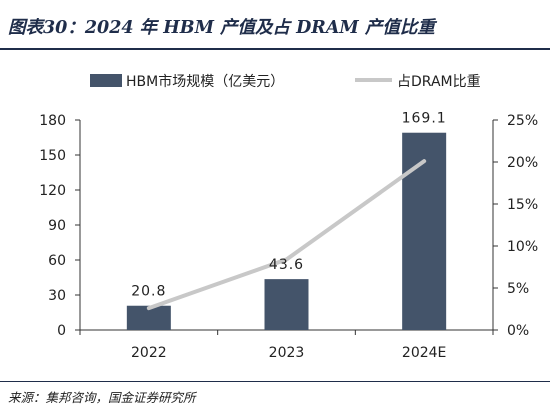  I want to click on left-tick-label: 90, so click(57, 226).